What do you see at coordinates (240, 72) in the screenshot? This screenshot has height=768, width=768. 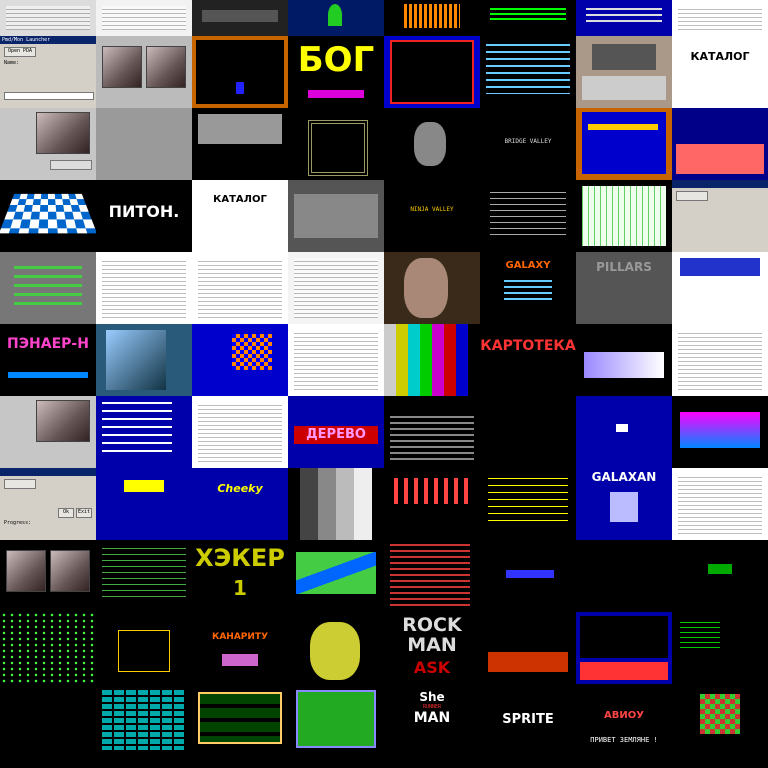 I see `tile-space-game` at bounding box center [240, 72].